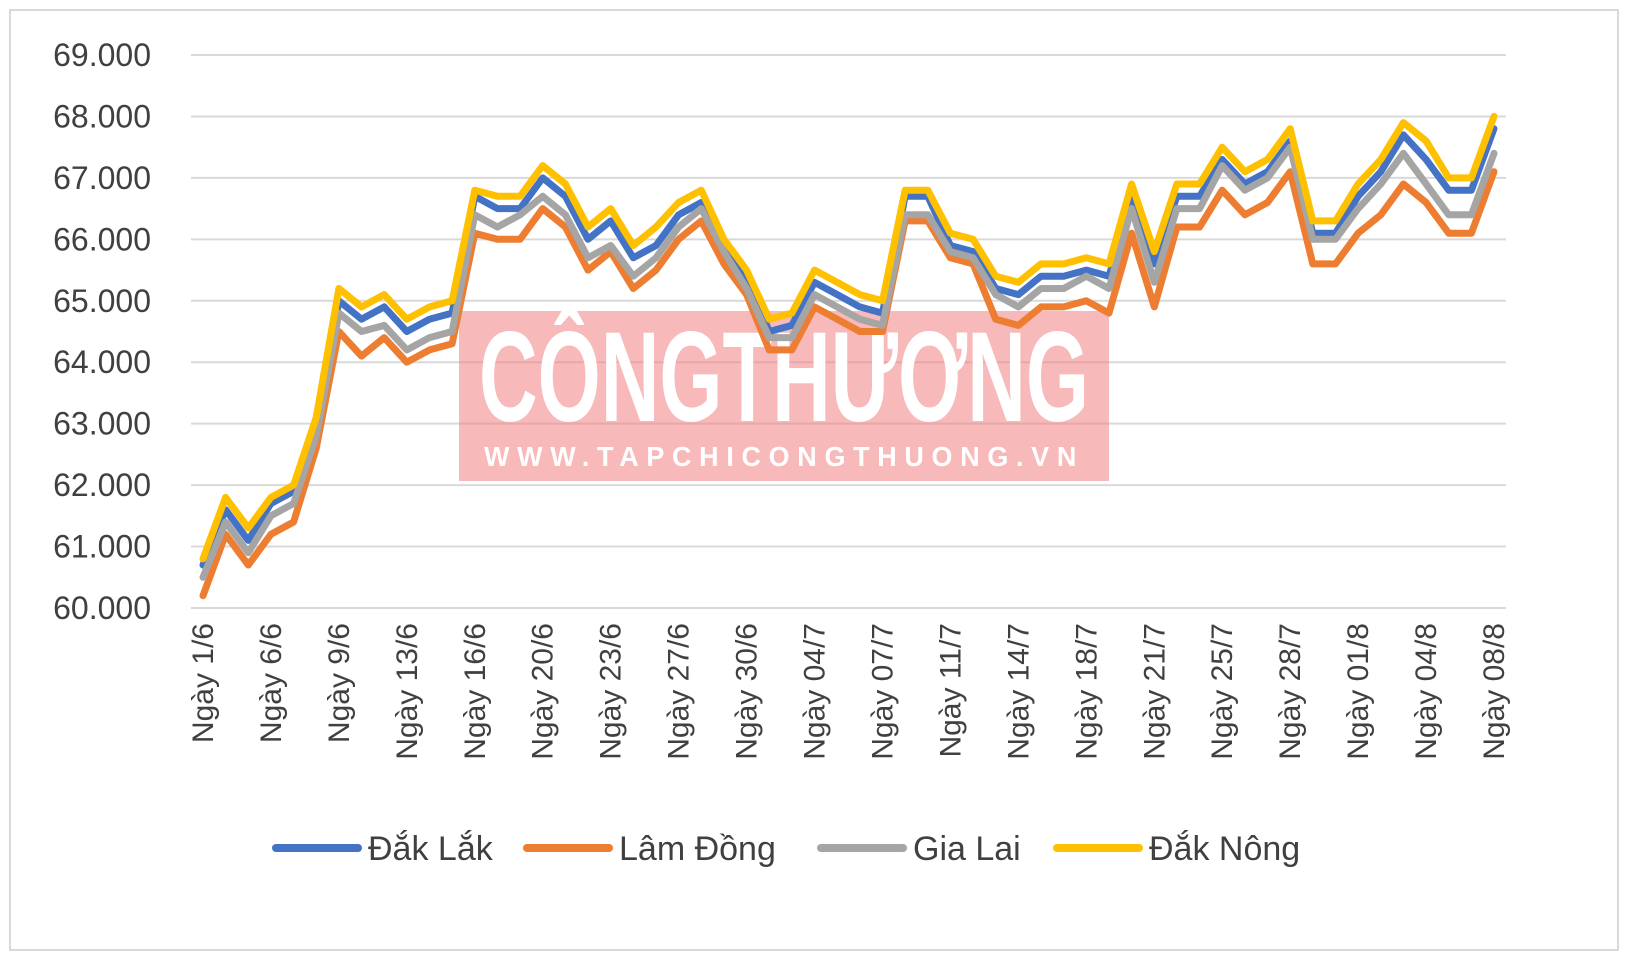 The width and height of the screenshot is (1628, 960). Describe the element at coordinates (747, 691) in the screenshot. I see `x-tick-label: Ngày 30/6` at that location.